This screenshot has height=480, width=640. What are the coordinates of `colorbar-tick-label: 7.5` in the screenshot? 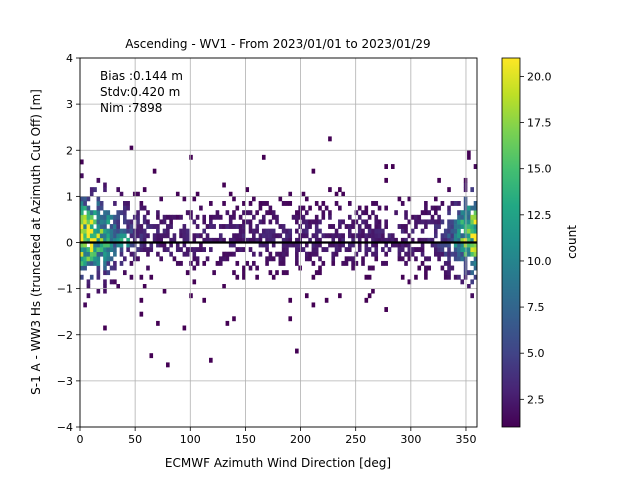 It's located at (536, 307).